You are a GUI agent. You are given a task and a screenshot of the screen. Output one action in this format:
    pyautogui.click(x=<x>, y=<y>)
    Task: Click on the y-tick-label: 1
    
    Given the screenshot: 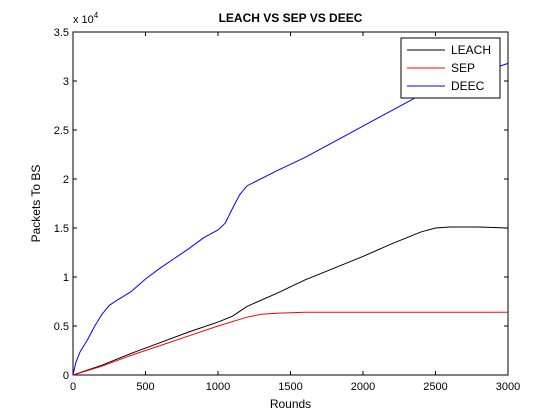 What is the action you would take?
    pyautogui.click(x=66, y=278)
    